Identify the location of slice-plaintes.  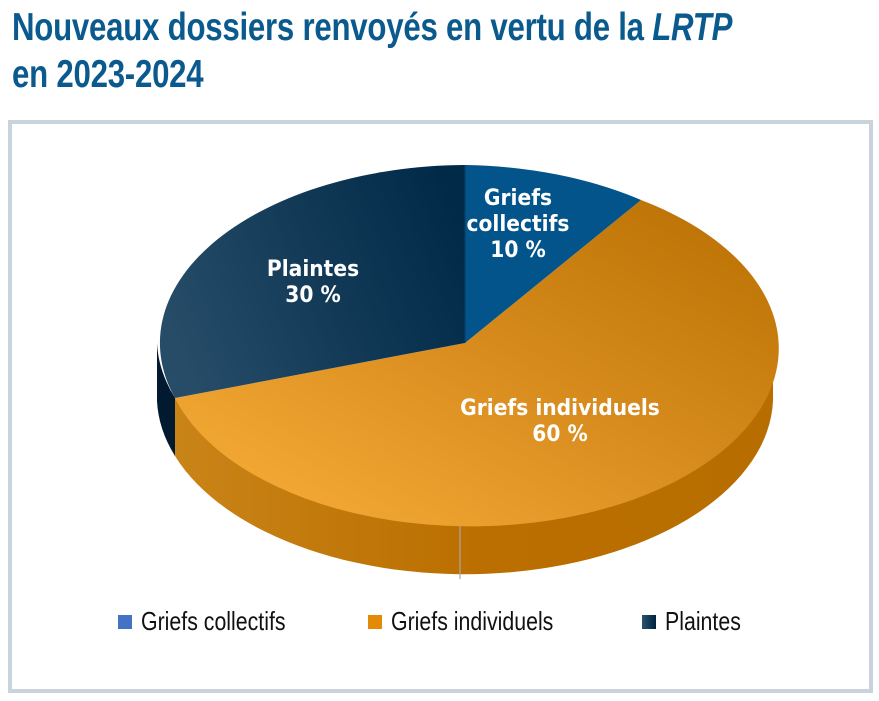
(312, 281).